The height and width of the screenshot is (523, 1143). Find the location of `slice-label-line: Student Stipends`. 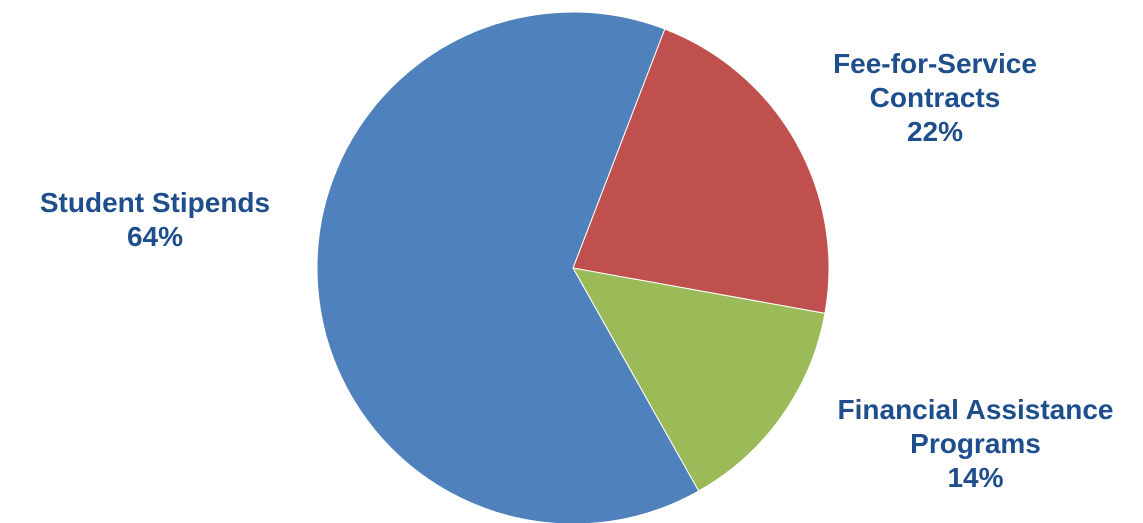

slice-label-line: Student Stipends is located at coordinates (155, 202).